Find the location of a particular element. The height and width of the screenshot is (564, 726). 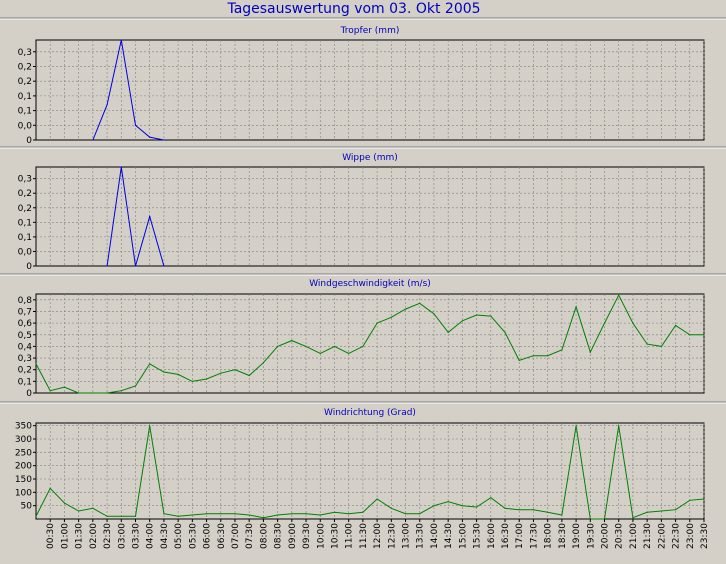

x-tick-label: 10:00 is located at coordinates (321, 536).